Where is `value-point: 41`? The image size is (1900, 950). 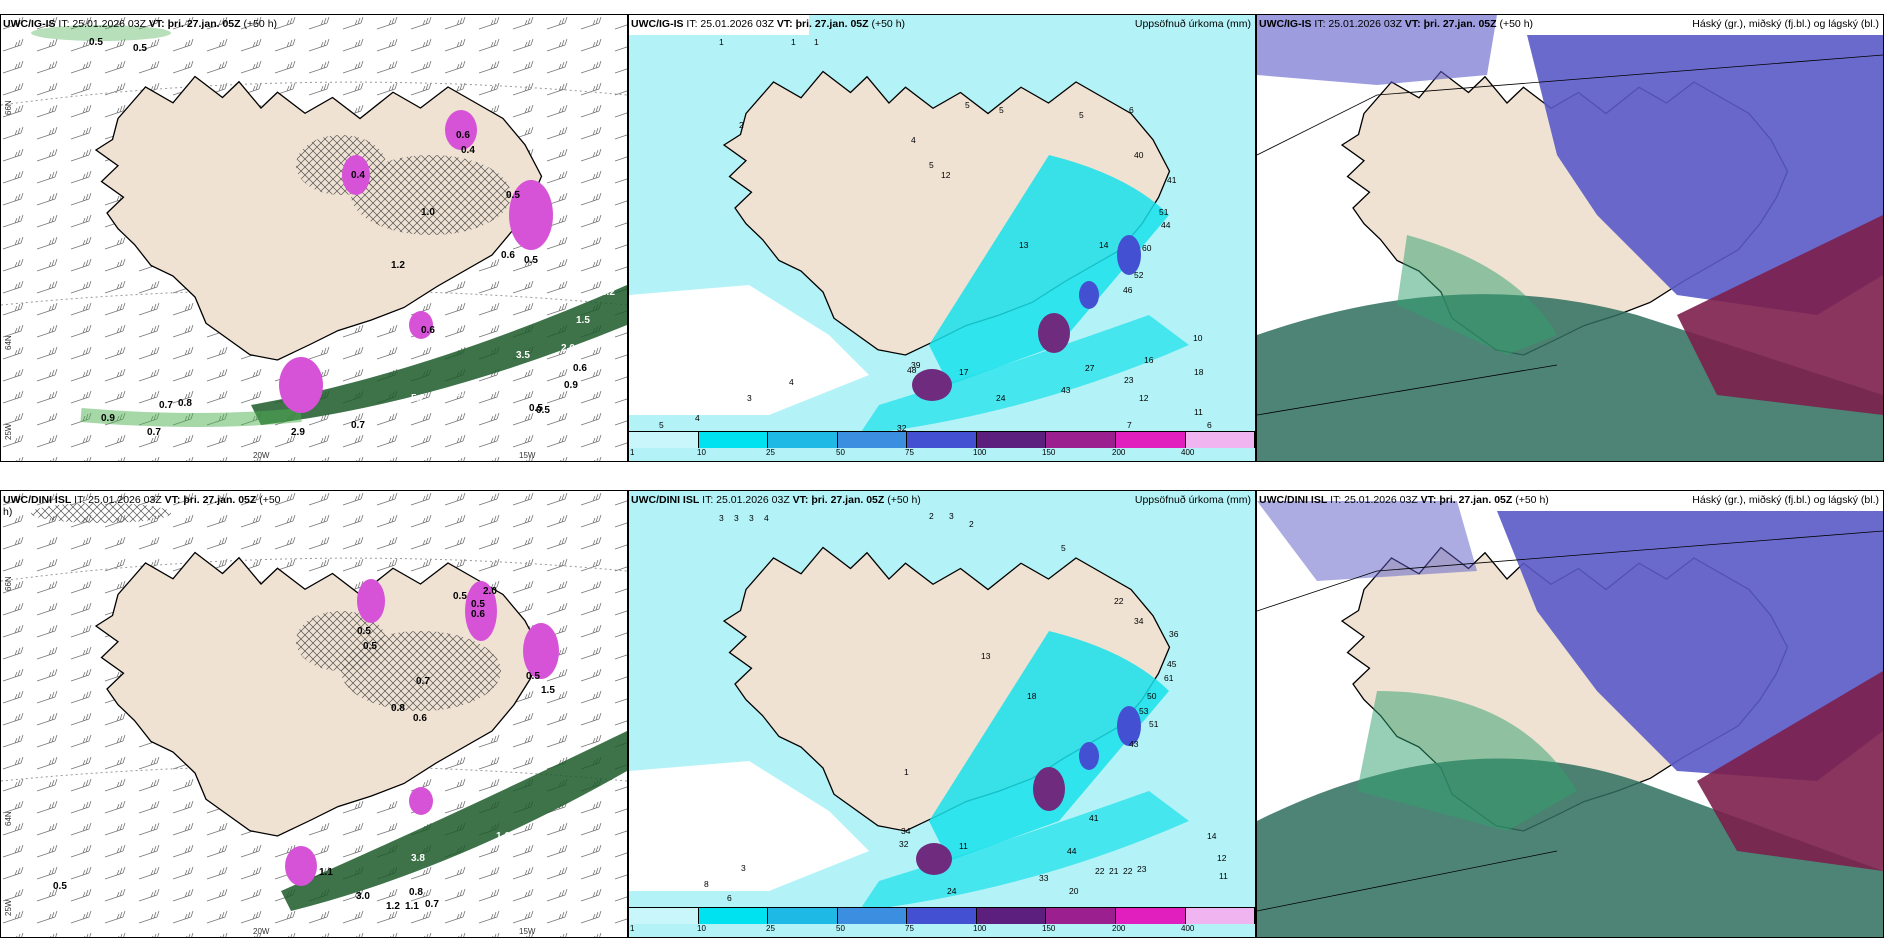
value-point: 41 is located at coordinates (1172, 180).